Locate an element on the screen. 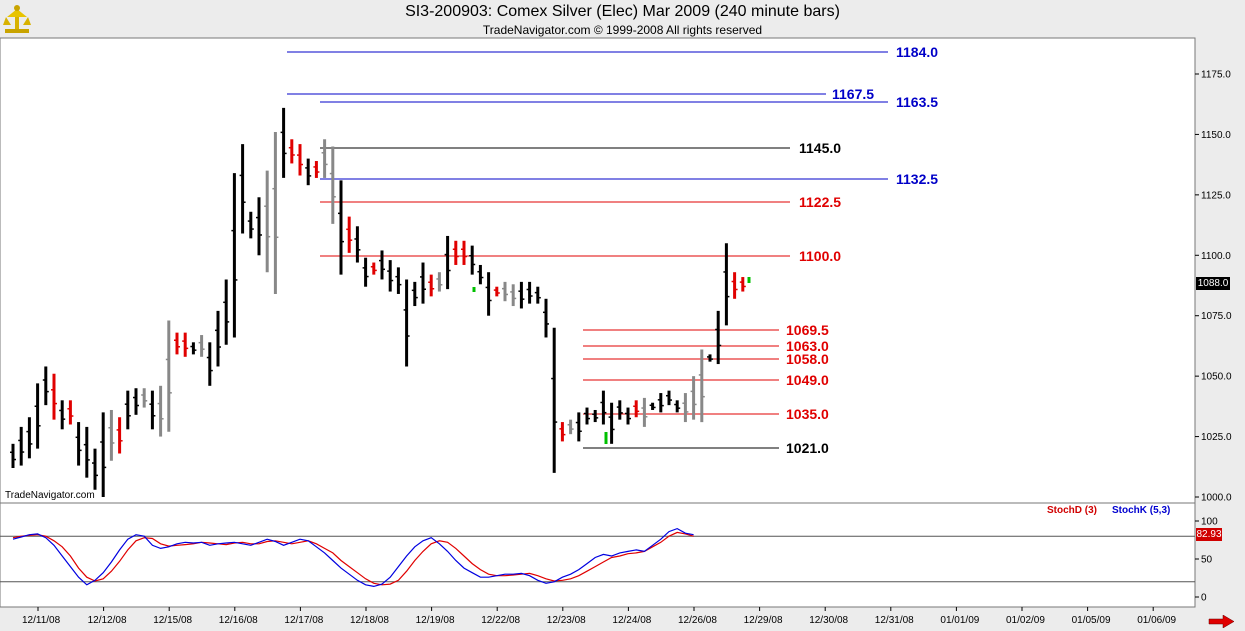 The width and height of the screenshot is (1245, 631). date-tick-label: 12/12/08 is located at coordinates (107, 620).